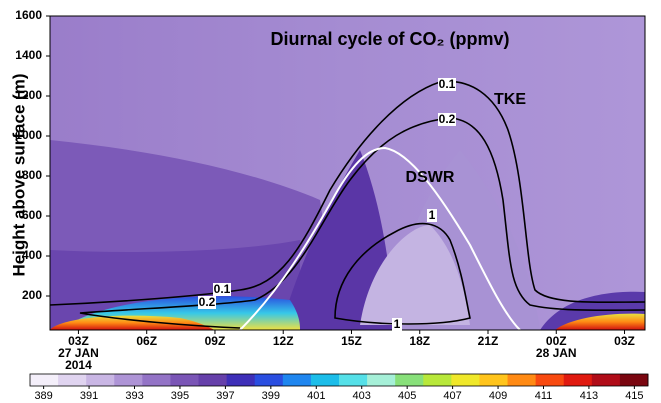  I want to click on colorbar-tick-label: 395, so click(180, 396).